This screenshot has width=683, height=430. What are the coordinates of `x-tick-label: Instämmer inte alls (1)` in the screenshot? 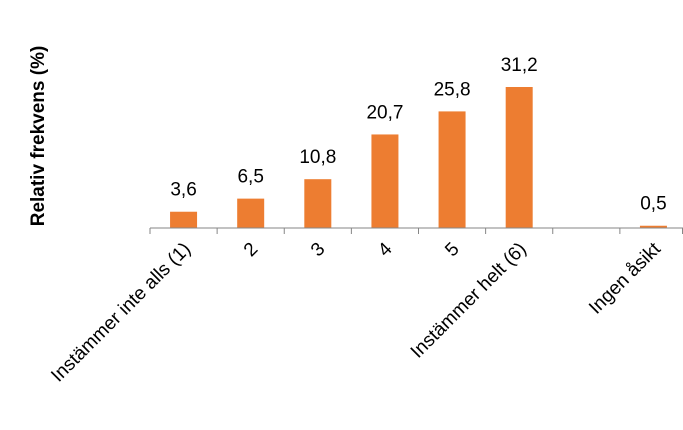 It's located at (121, 313).